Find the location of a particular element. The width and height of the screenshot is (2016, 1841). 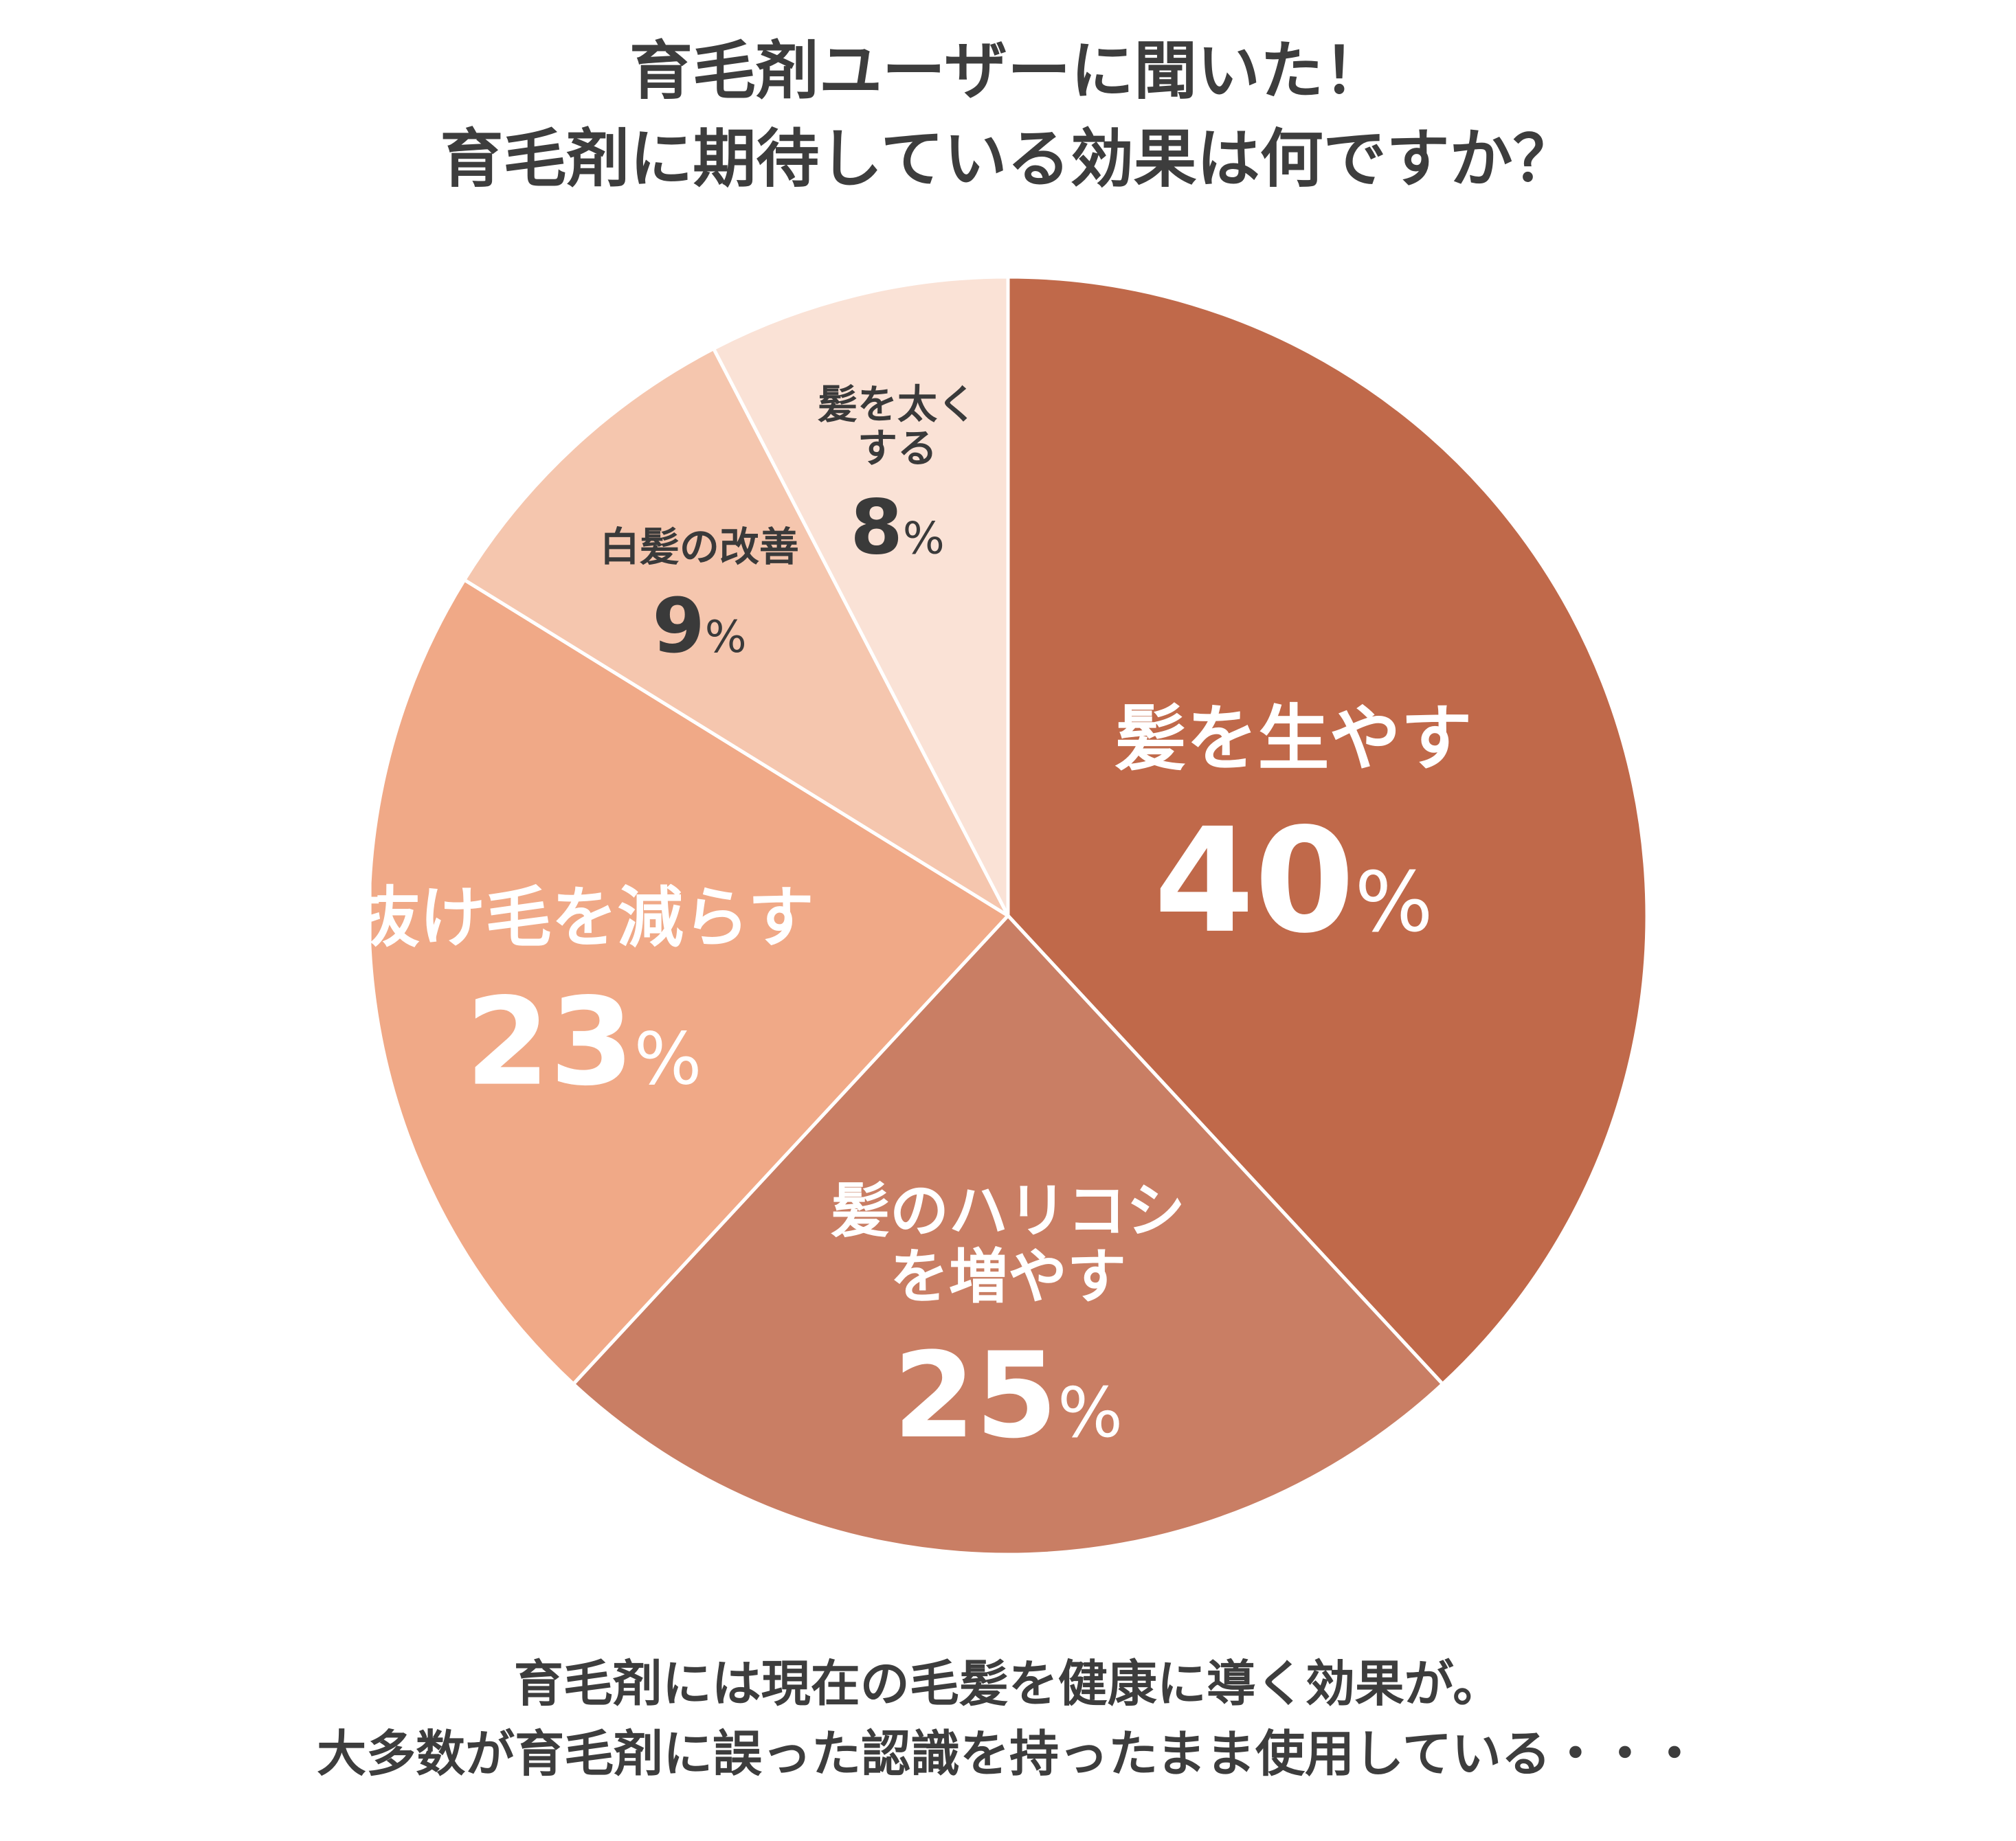

slice-value-number-5: 8 is located at coordinates (876, 527).